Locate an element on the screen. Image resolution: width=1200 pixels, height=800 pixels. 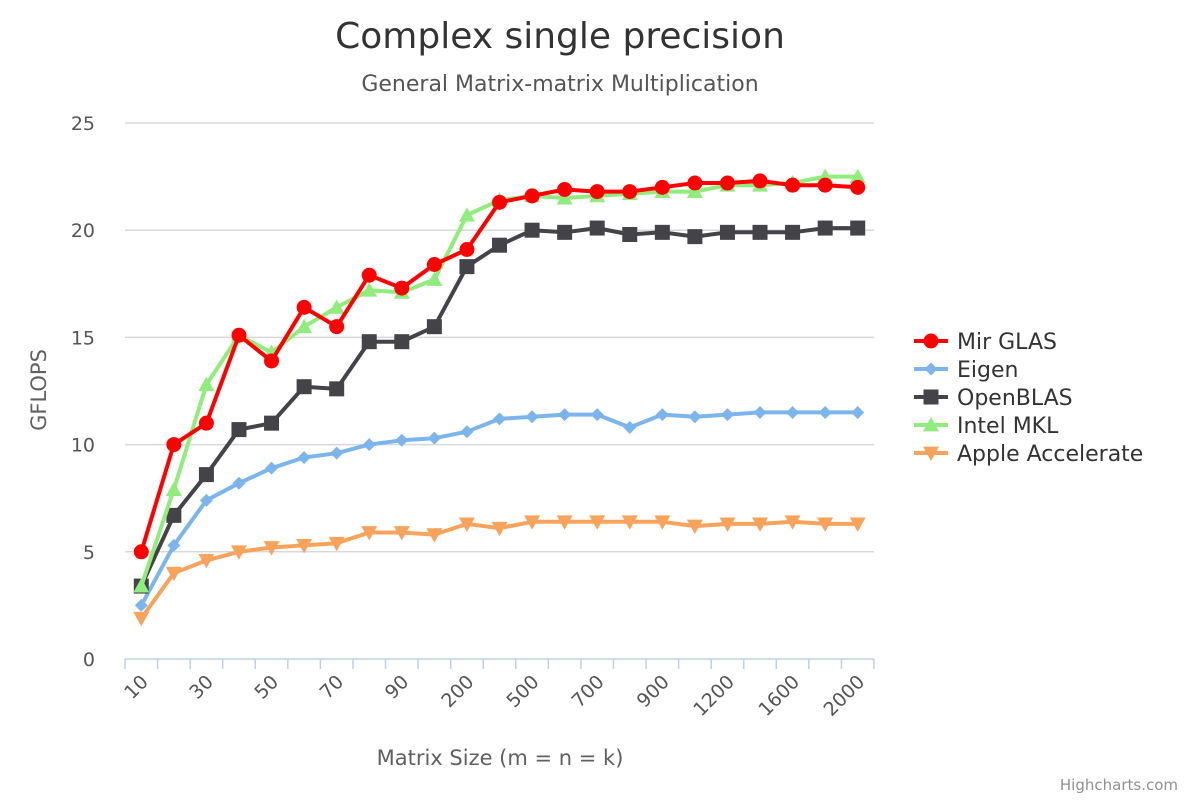
legend-item-apple-accelerate: Apple Accelerate is located at coordinates (1028, 454).